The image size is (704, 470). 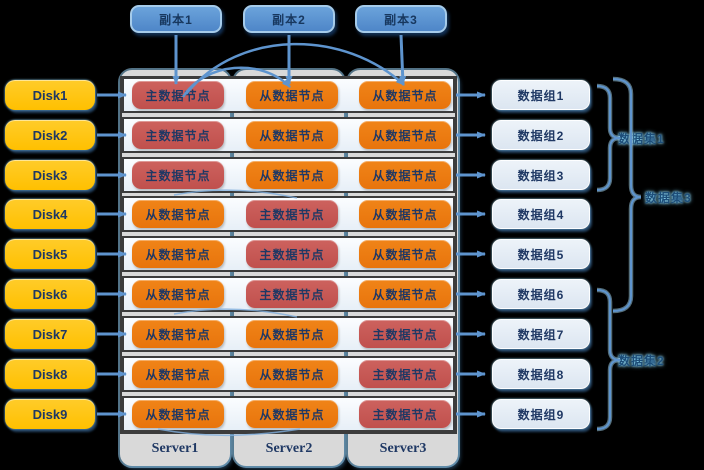 What do you see at coordinates (50, 414) in the screenshot?
I see `disk-box: Disk9` at bounding box center [50, 414].